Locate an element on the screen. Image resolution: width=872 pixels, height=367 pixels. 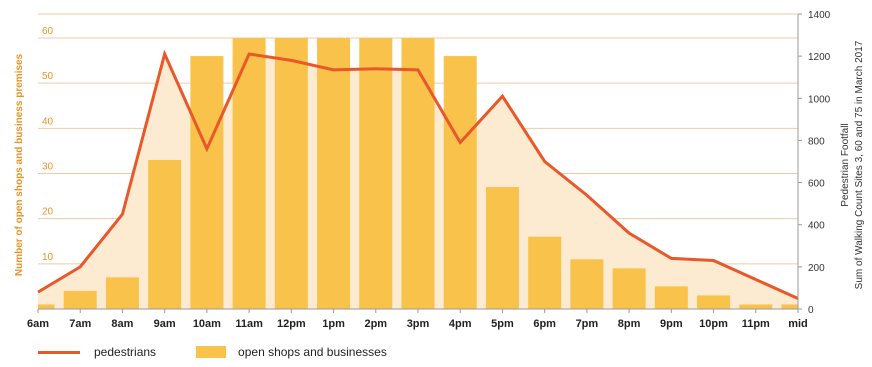
shop-bar-10am is located at coordinates (207, 182).